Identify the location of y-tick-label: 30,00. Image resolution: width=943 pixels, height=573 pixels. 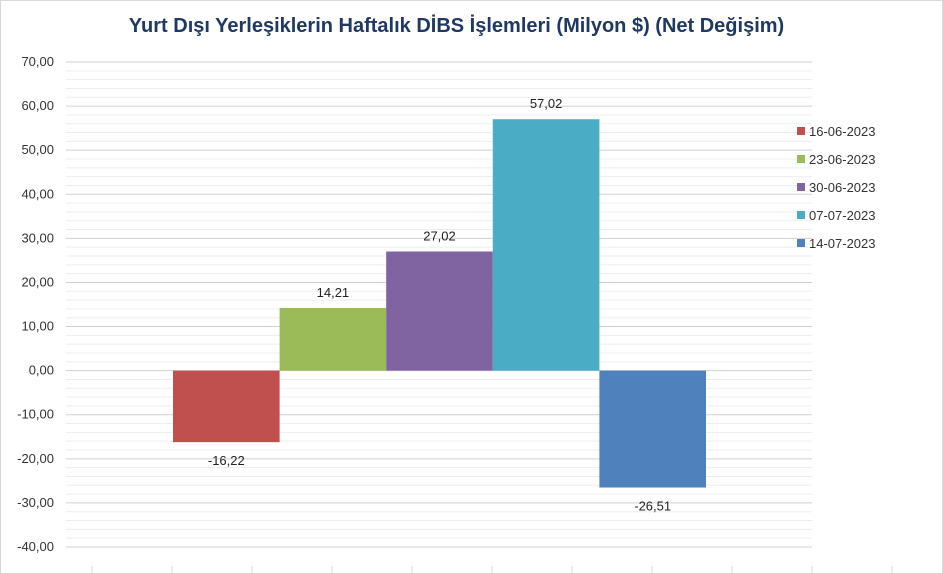
(37, 237).